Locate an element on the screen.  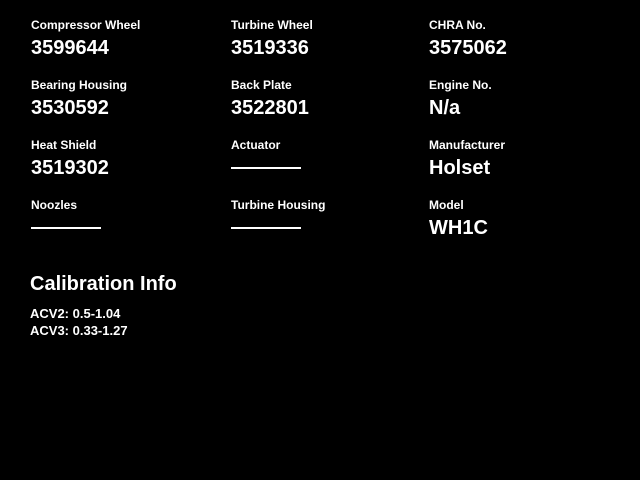
field-turbine-housing: Turbine Housing is located at coordinates (330, 228).